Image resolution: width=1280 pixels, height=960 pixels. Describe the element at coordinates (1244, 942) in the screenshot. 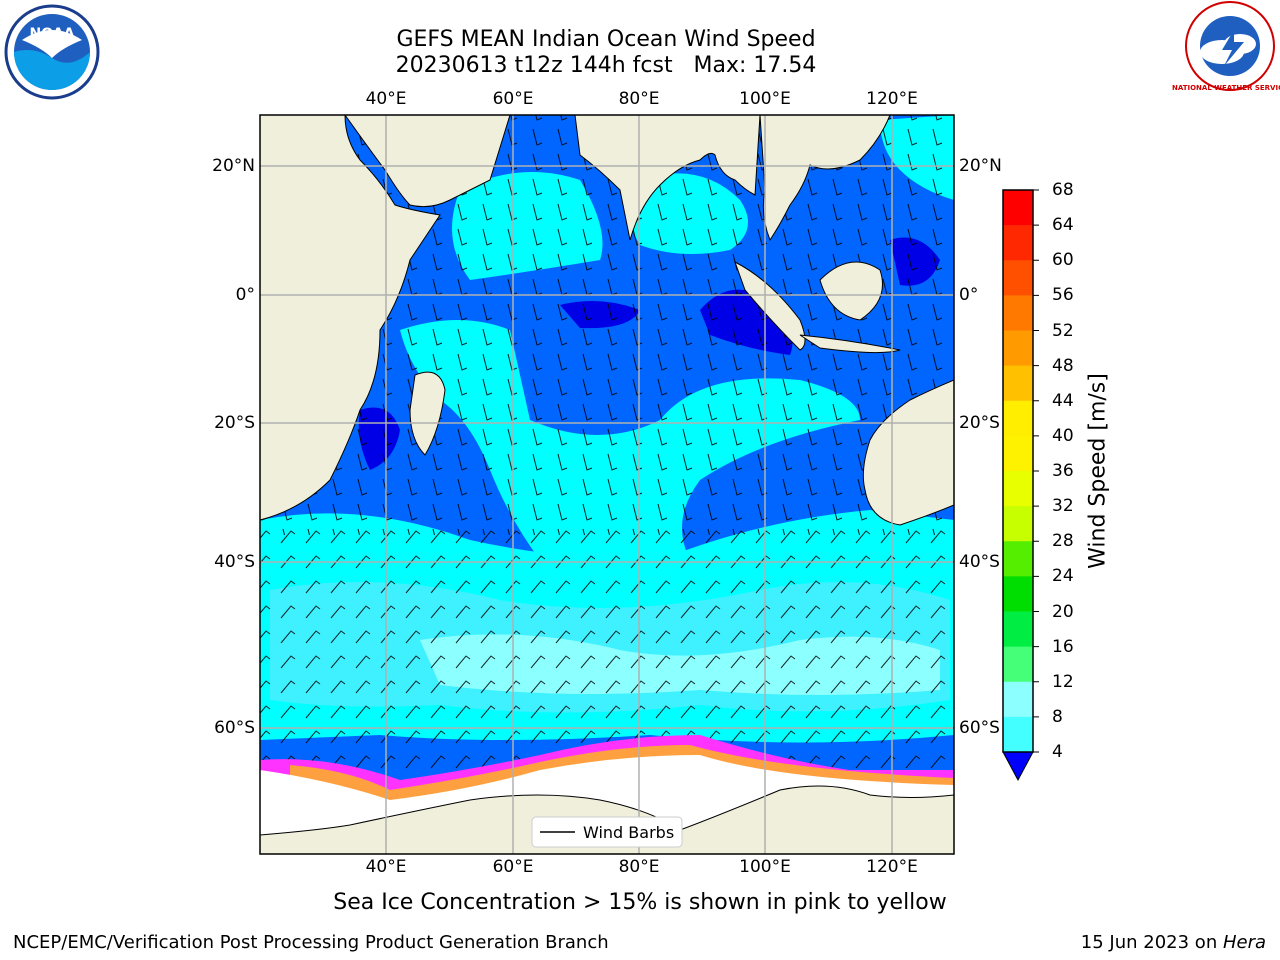

I see `machine-name: Hera` at that location.